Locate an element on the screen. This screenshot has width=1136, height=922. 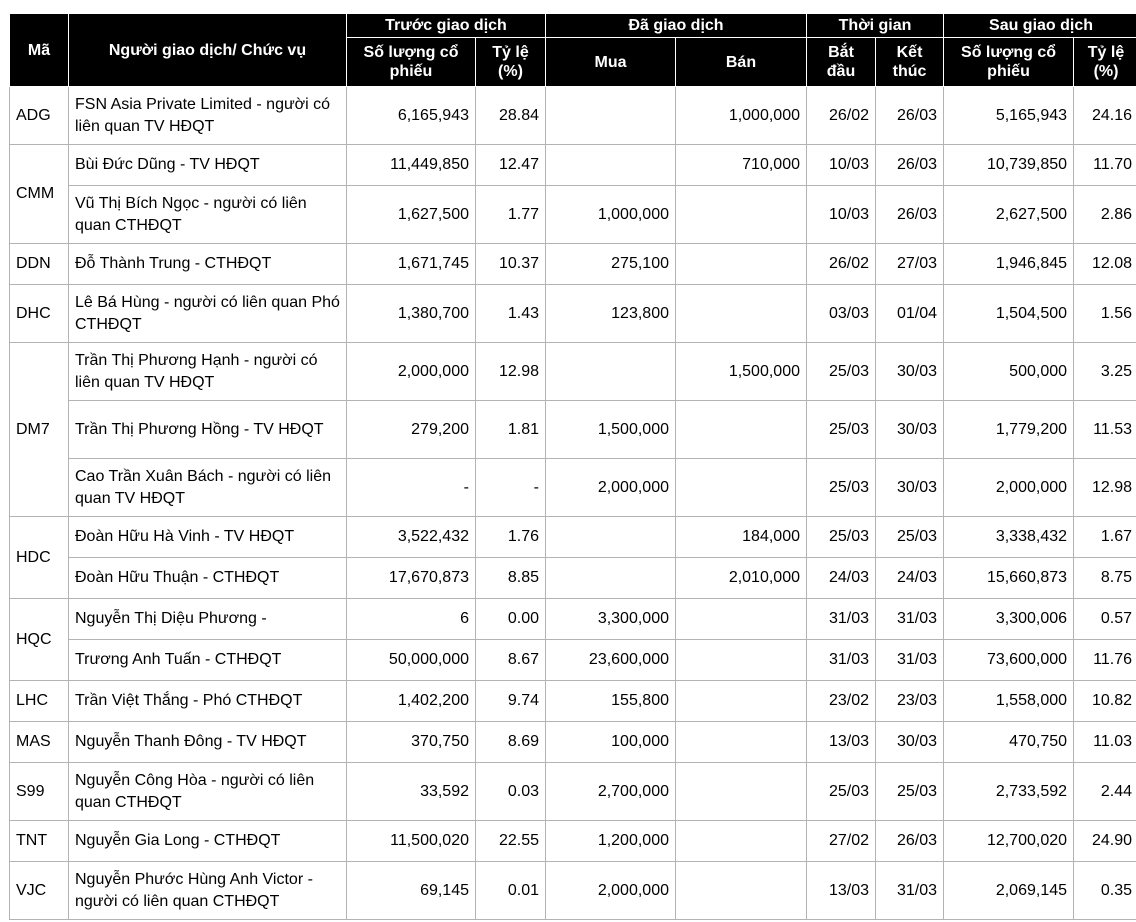
header-end: Kết thúc is located at coordinates (909, 62).